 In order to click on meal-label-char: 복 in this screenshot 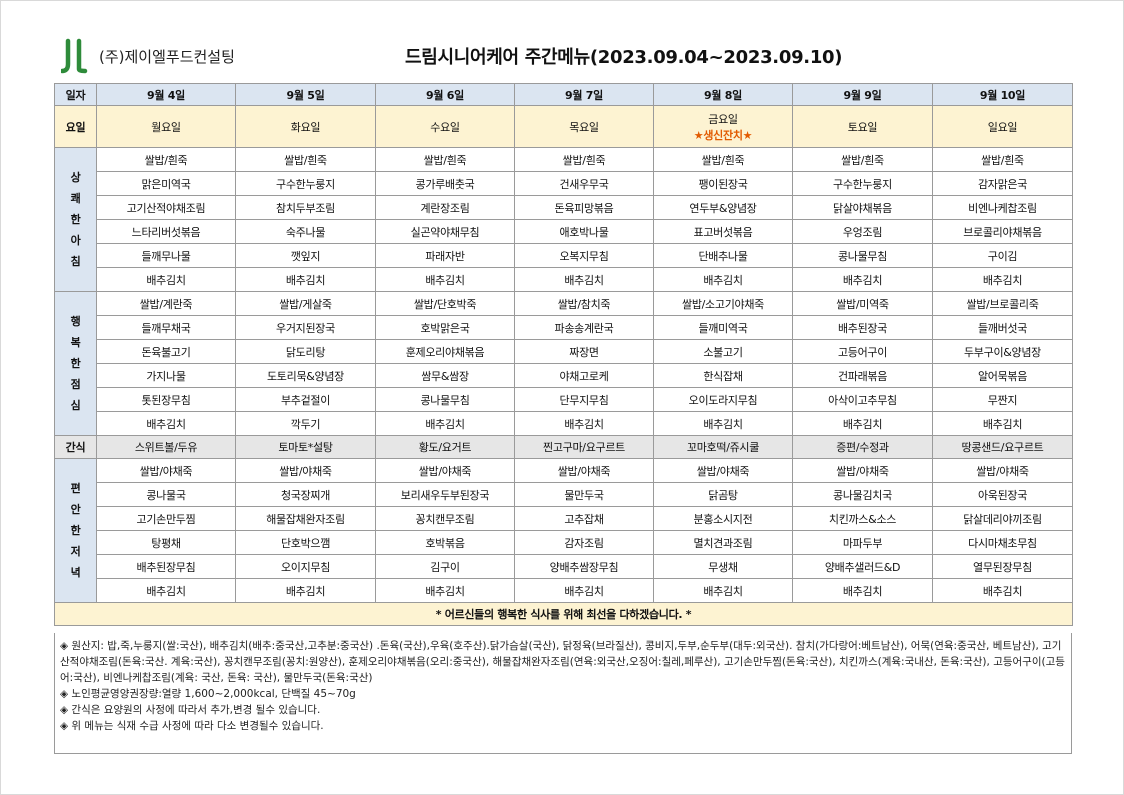, I will do `click(75, 342)`.